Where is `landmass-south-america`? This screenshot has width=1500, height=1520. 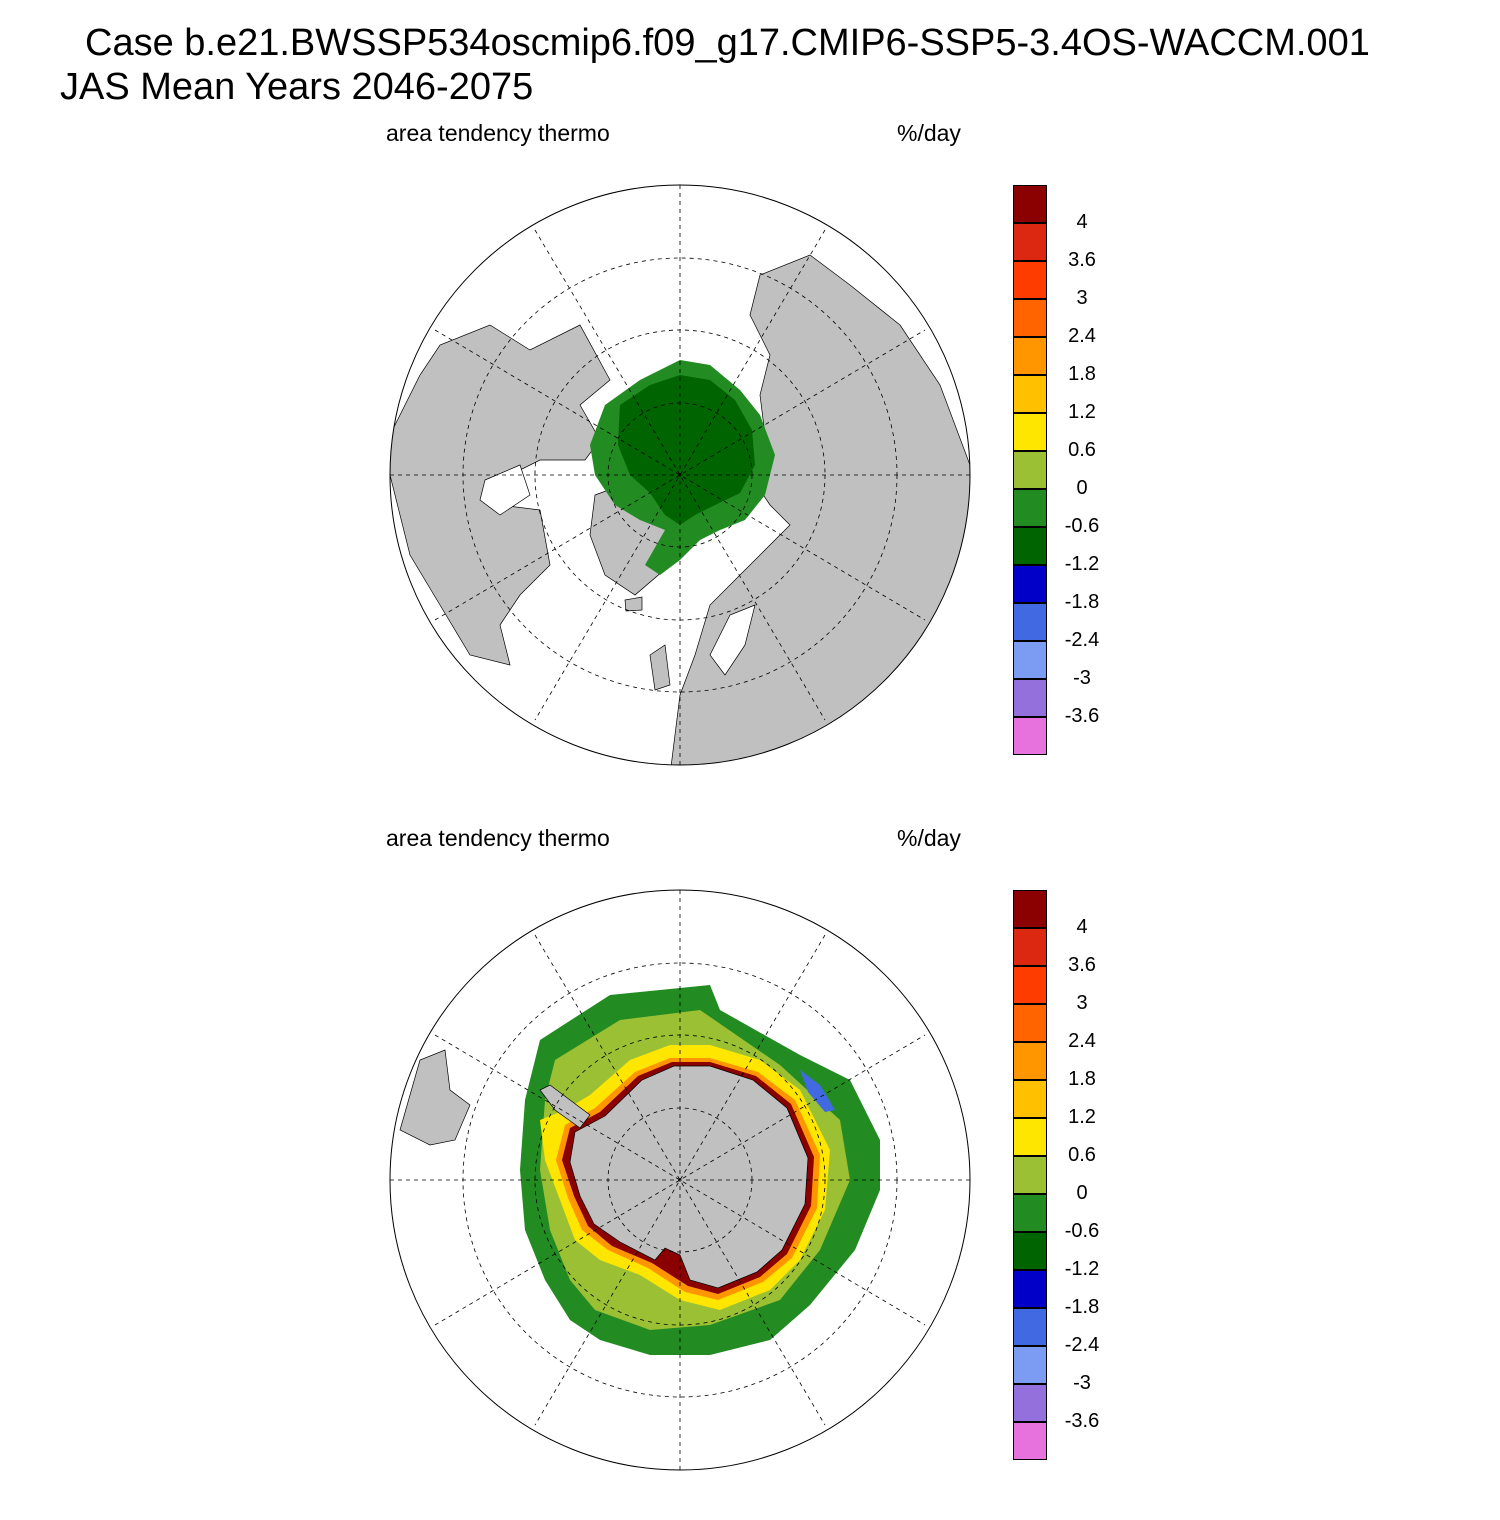 landmass-south-america is located at coordinates (435, 1097).